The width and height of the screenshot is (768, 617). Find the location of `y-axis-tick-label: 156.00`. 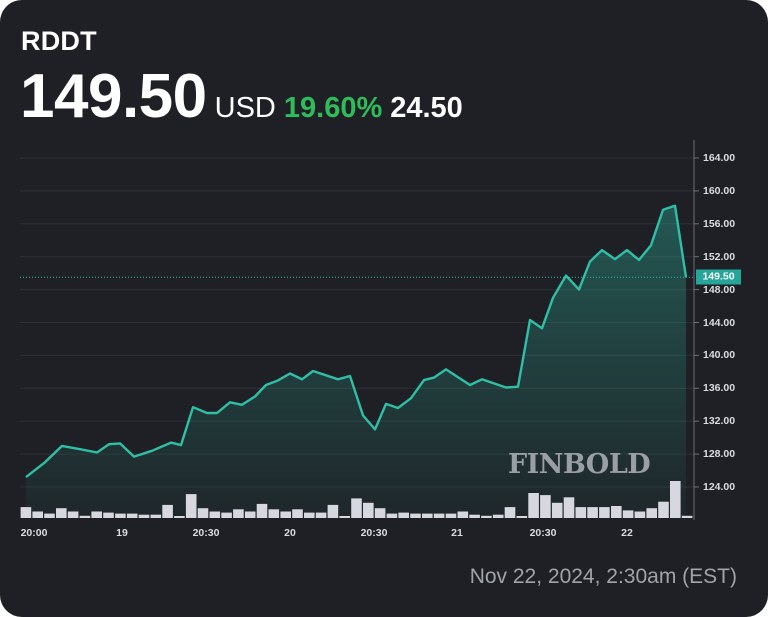

y-axis-tick-label: 156.00 is located at coordinates (719, 223).